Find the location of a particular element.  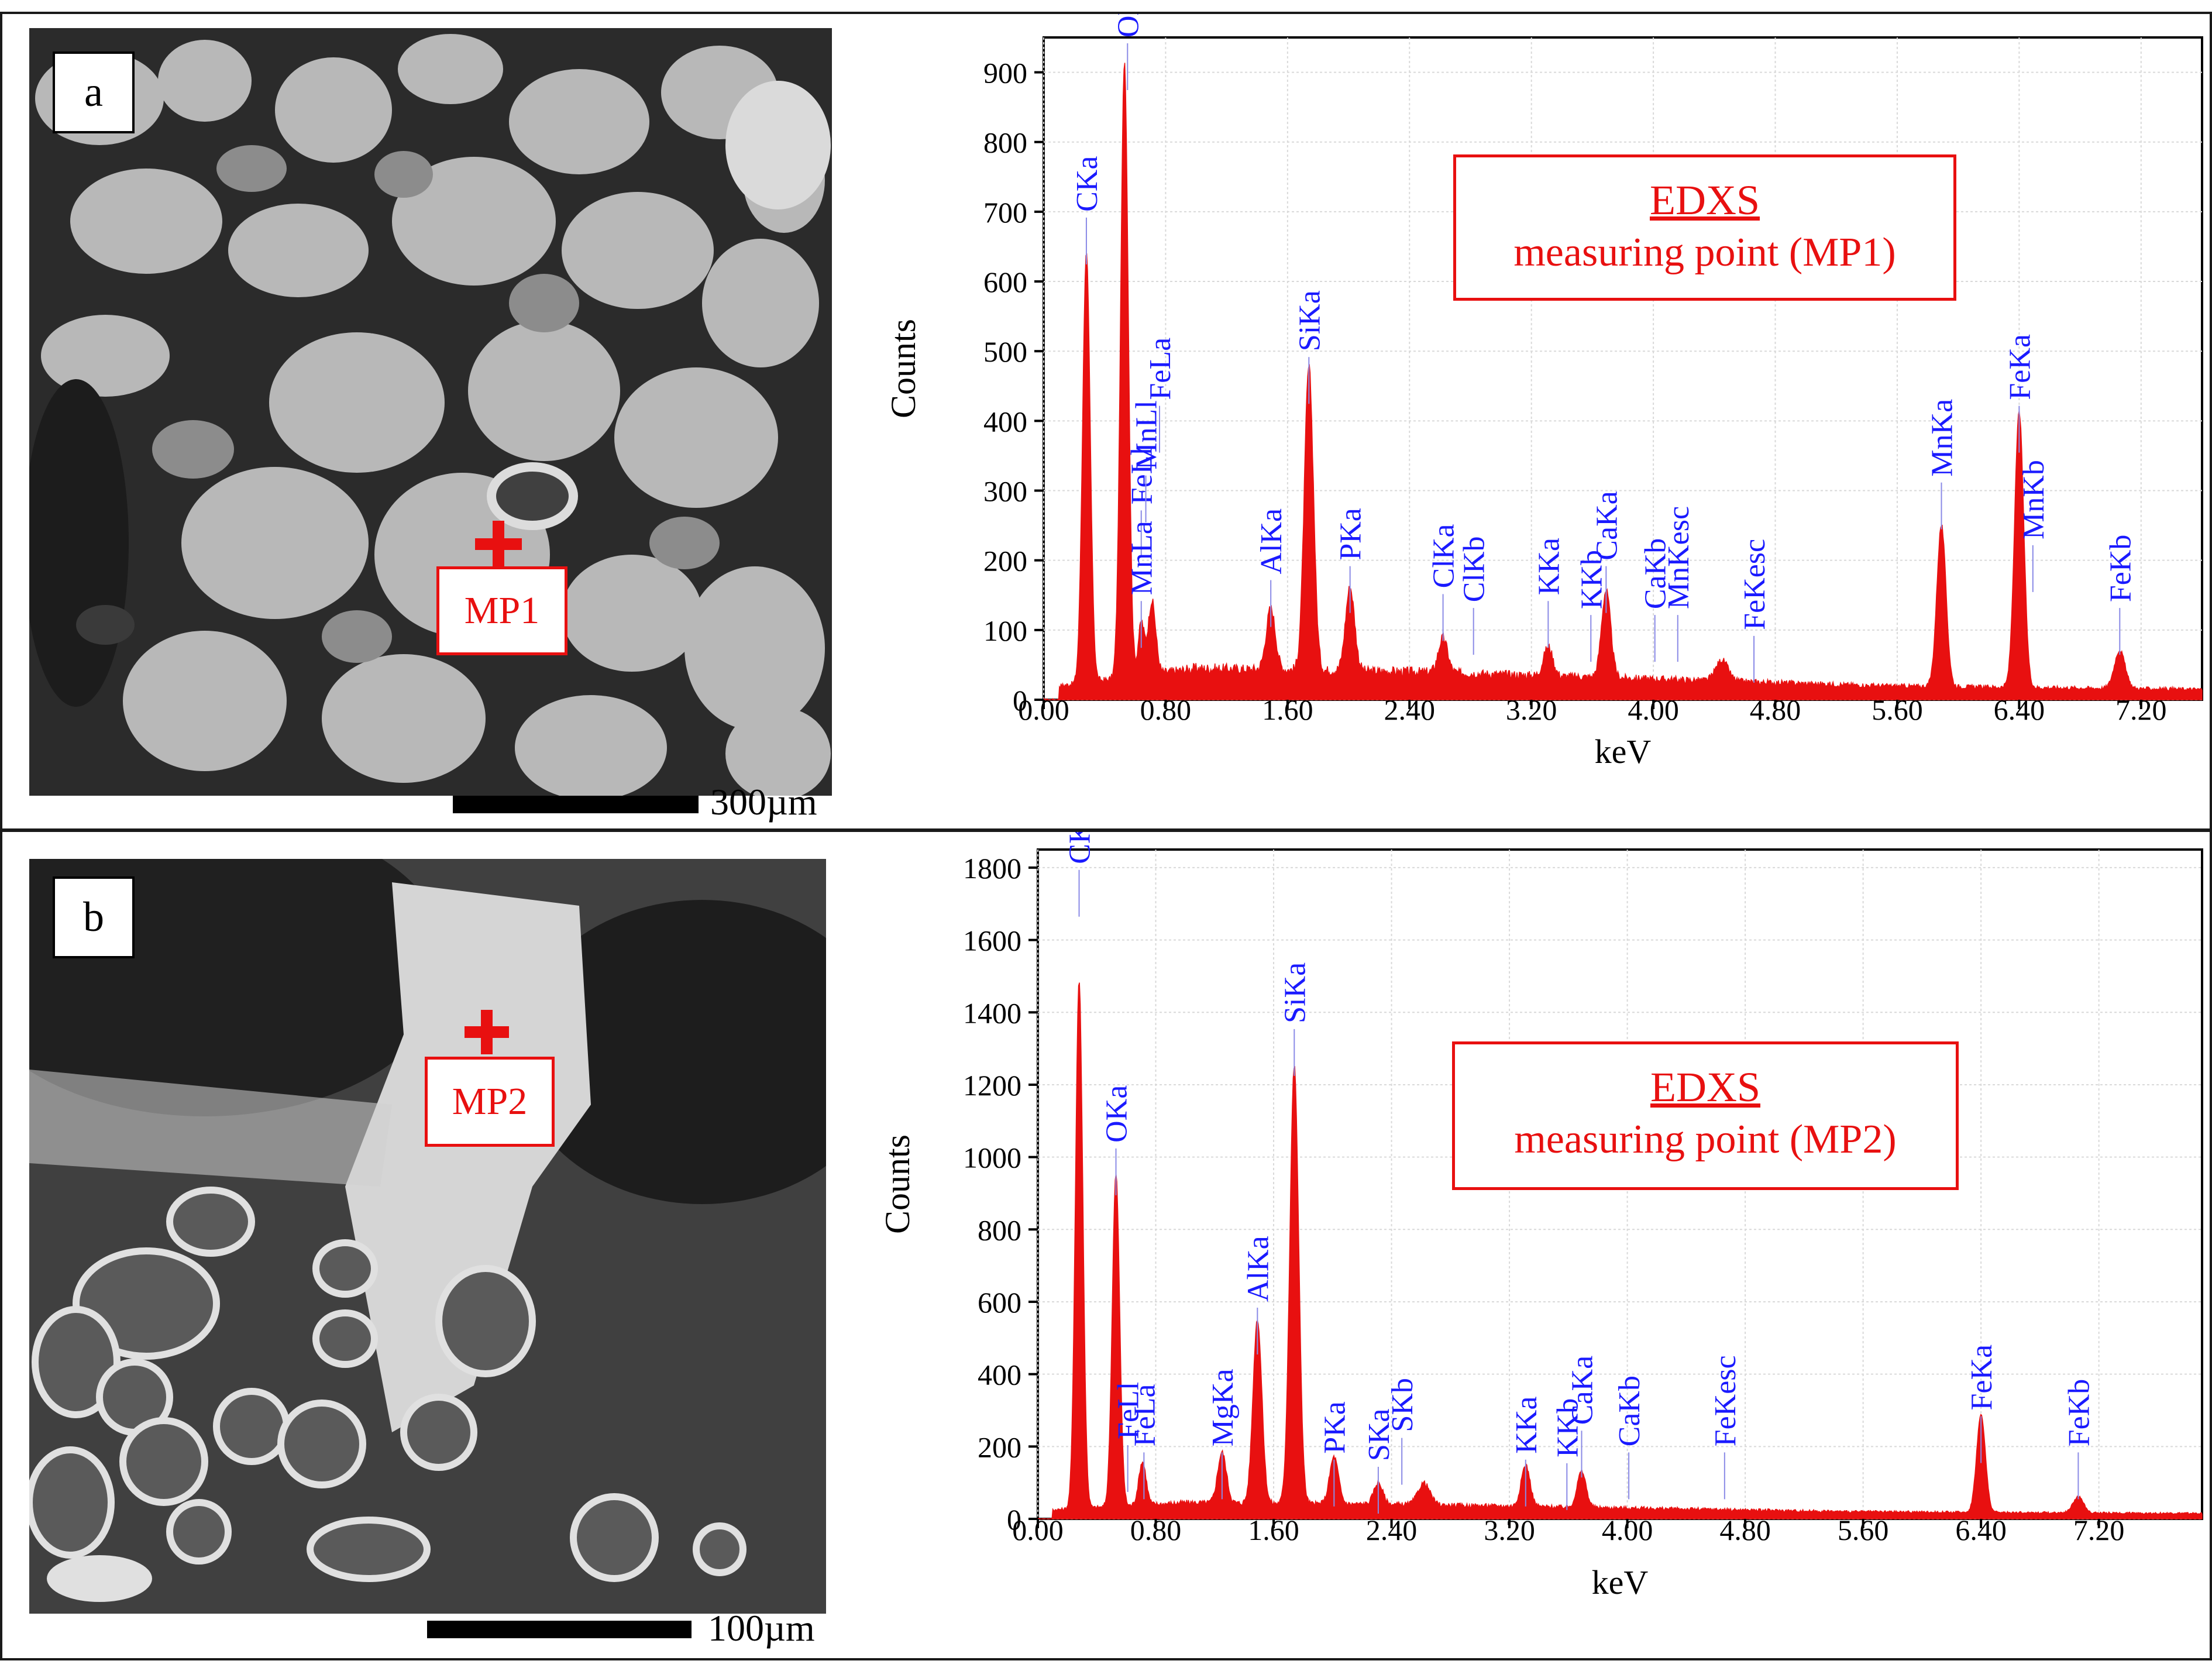

peak-label: MnKesc is located at coordinates (1678, 558).